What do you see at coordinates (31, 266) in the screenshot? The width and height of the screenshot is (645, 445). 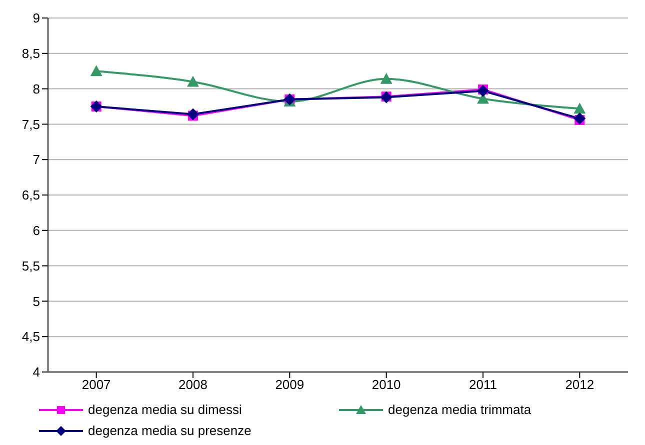 I see `y-tick-label: 5,5` at bounding box center [31, 266].